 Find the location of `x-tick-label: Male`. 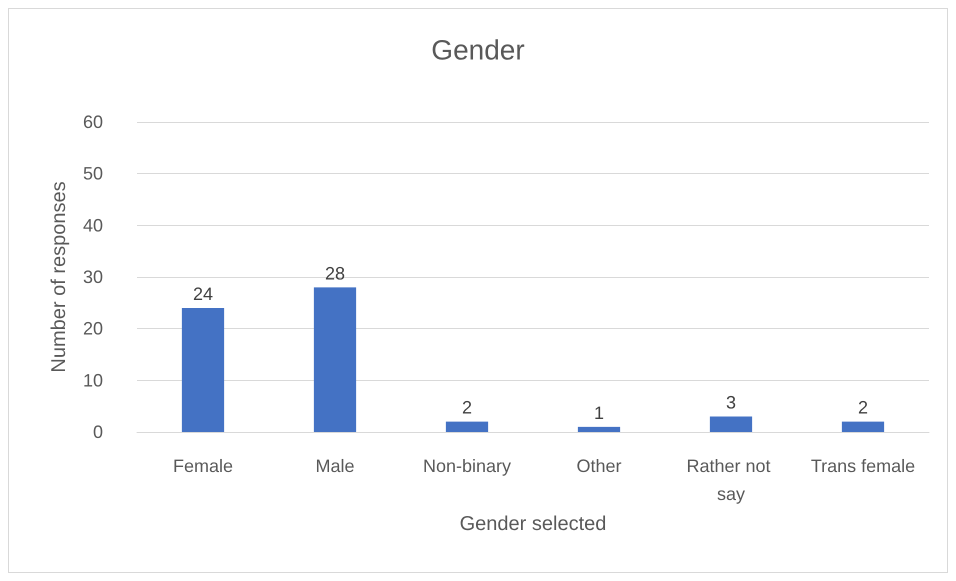

x-tick-label: Male is located at coordinates (335, 466).